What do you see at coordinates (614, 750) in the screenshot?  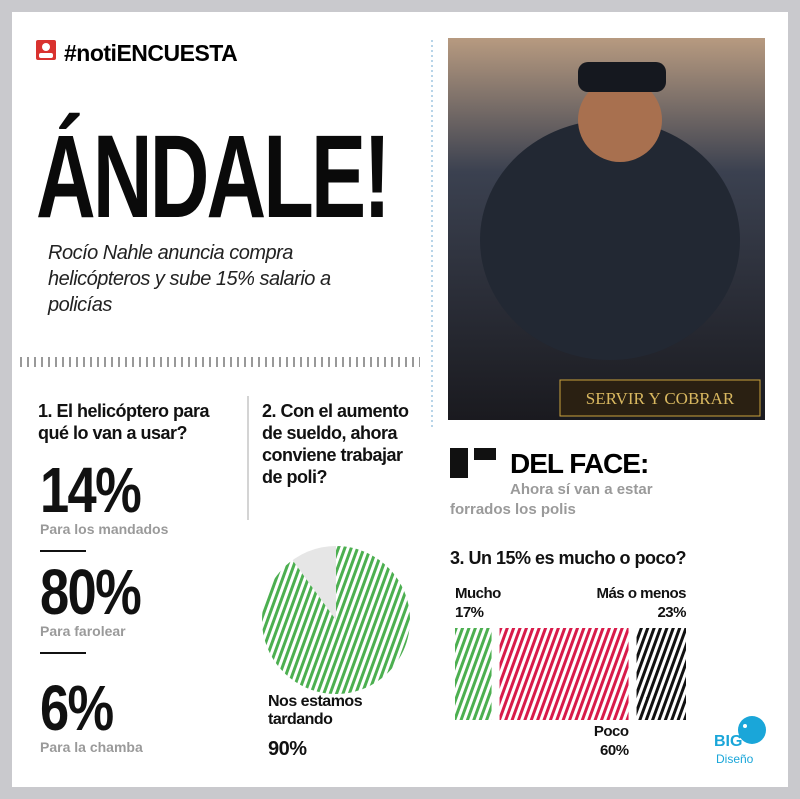 I see `q3-value-label: 60%` at bounding box center [614, 750].